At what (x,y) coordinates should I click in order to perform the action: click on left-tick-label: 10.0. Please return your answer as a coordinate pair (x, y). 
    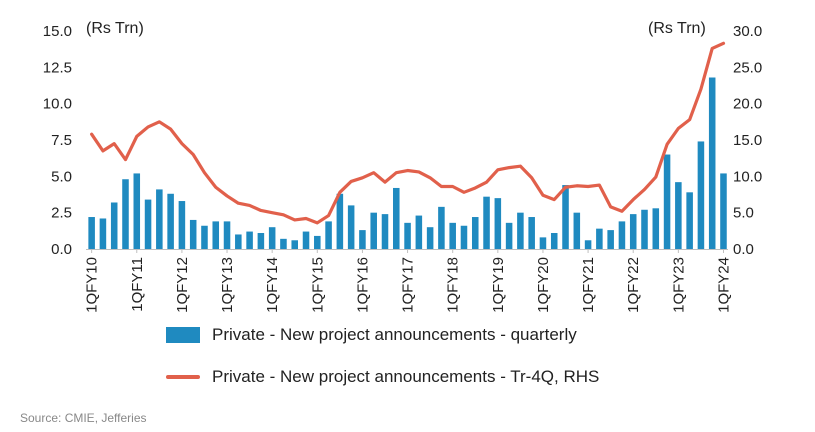
    Looking at the image, I should click on (57, 104).